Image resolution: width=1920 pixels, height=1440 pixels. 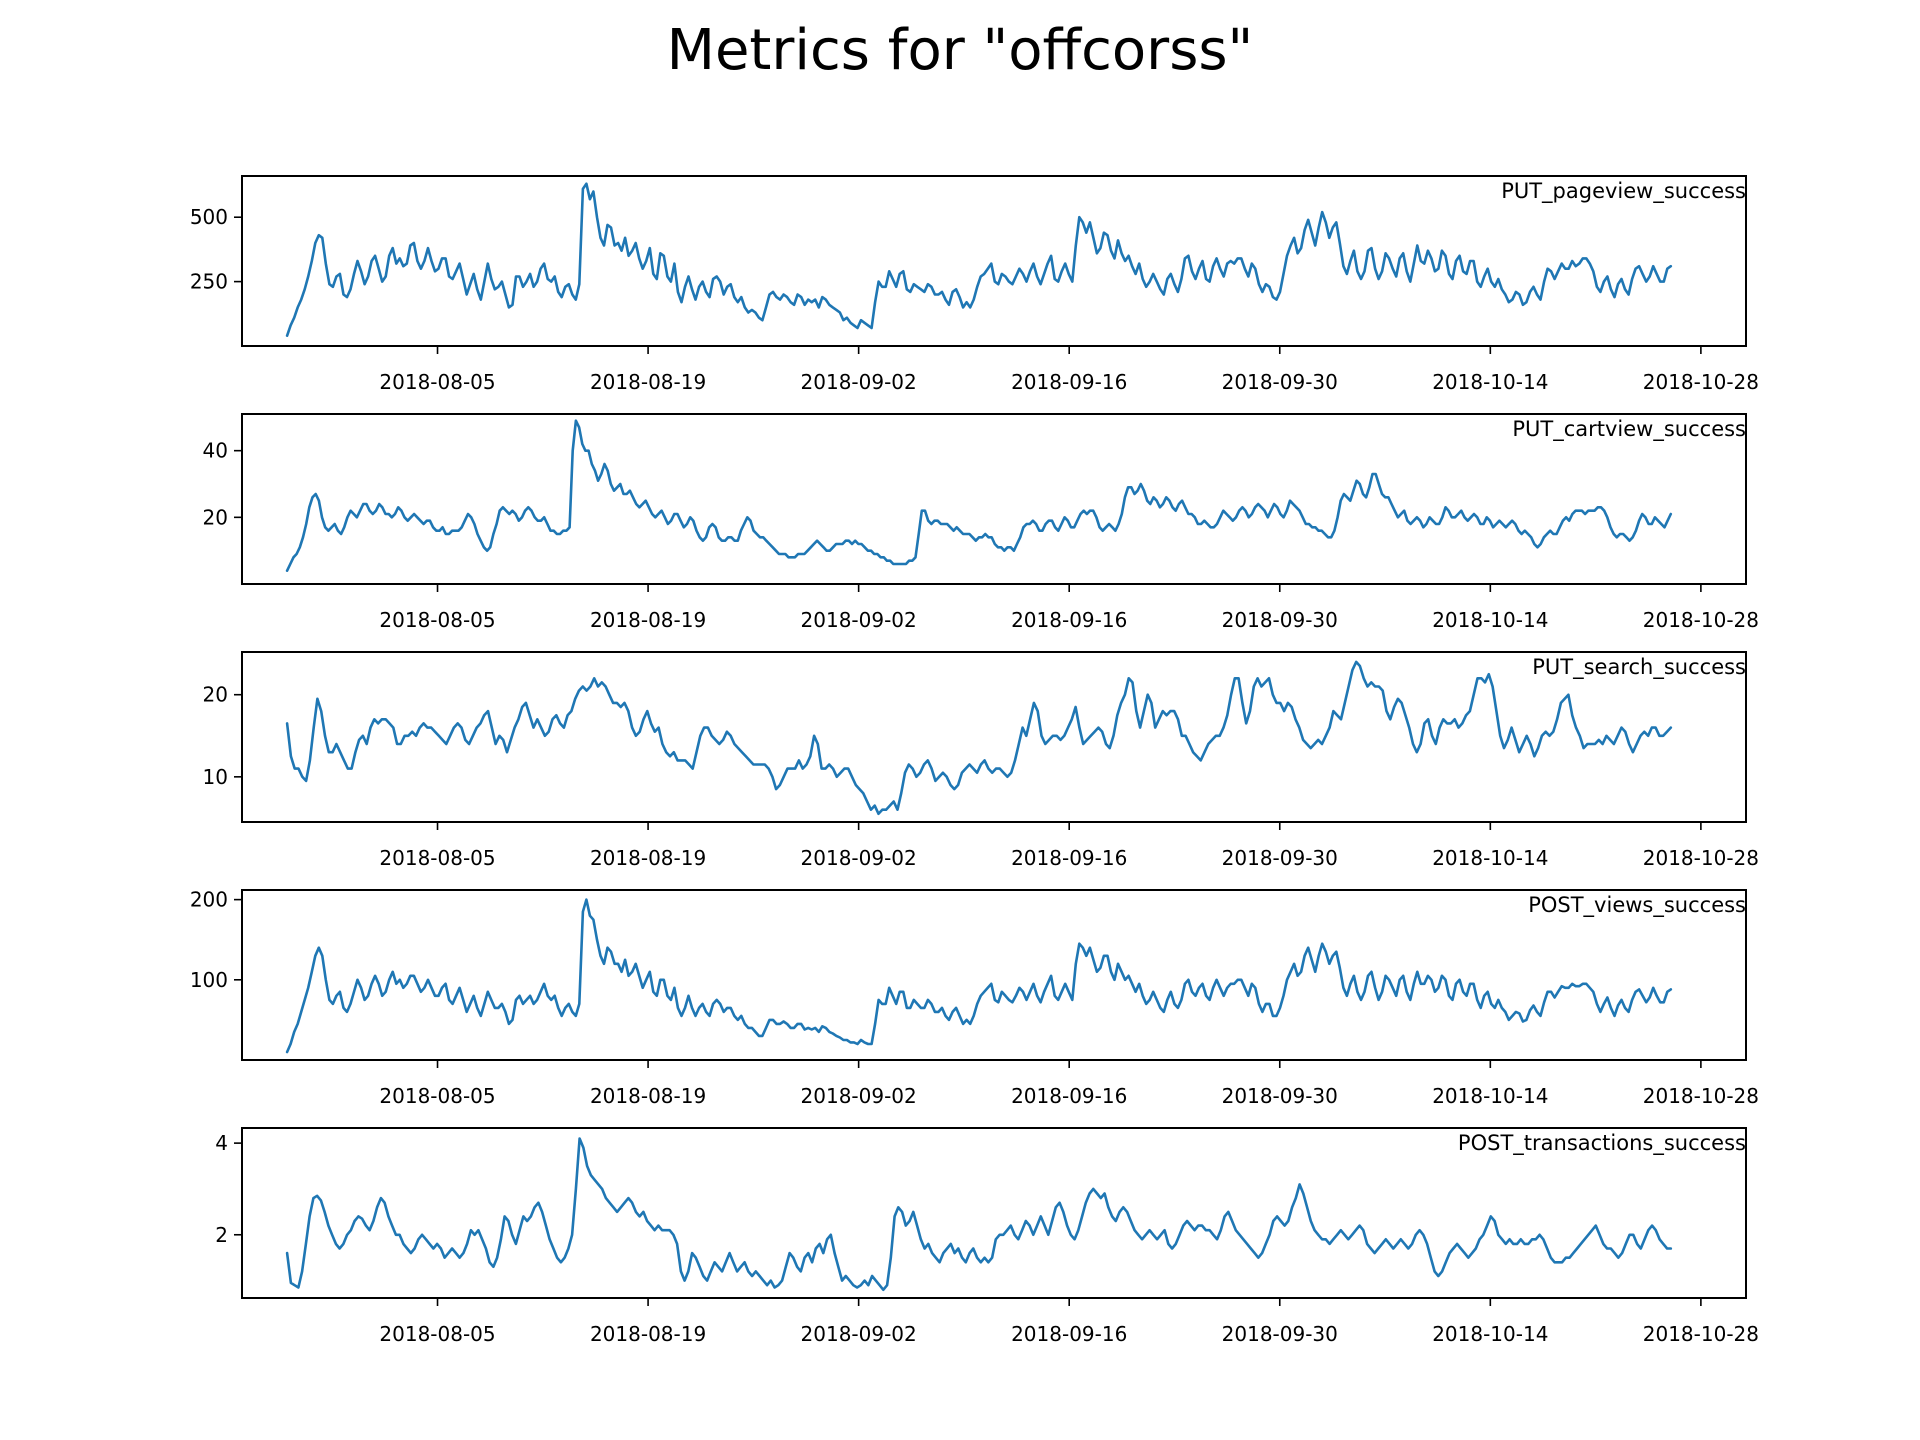 I want to click on x-tick-label-1-4: 2018-09-16, so click(x=1069, y=382).